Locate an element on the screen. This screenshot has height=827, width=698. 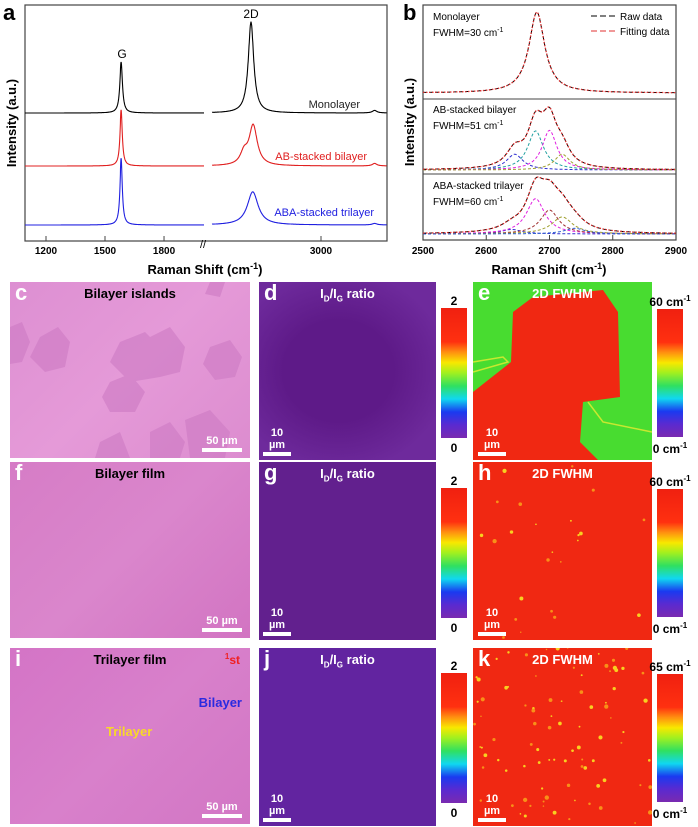
y-axis-label-b: Intensity (a.u.) is located at coordinates (409, 122).